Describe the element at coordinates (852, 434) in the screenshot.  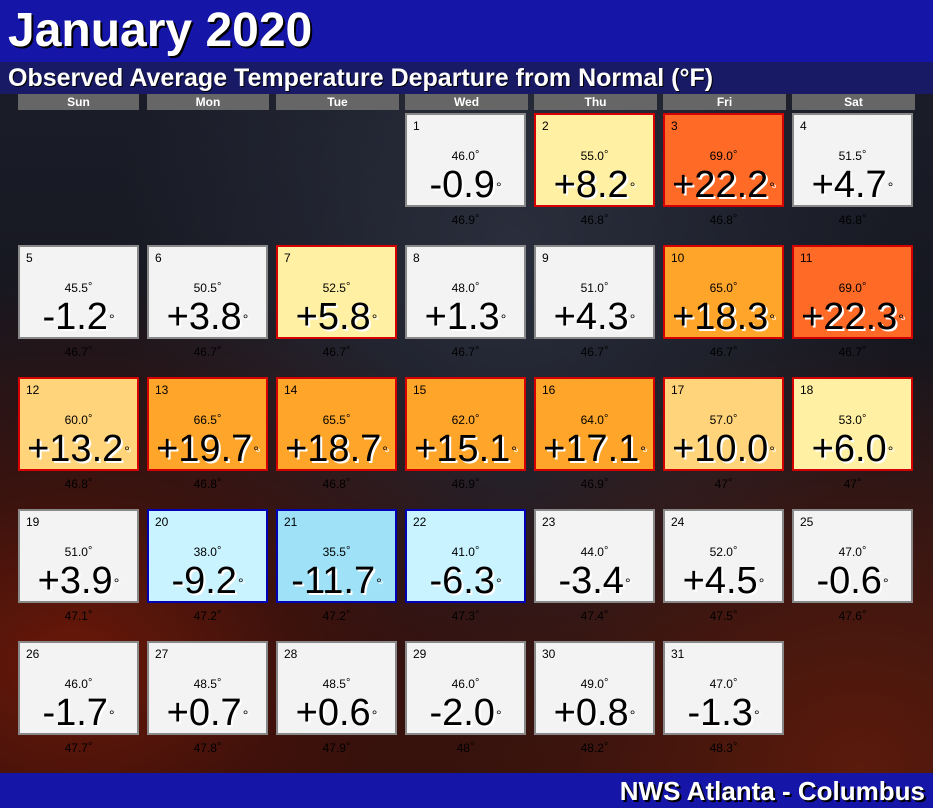
I see `day-cell: 18 53.0° +6.0° 47°` at that location.